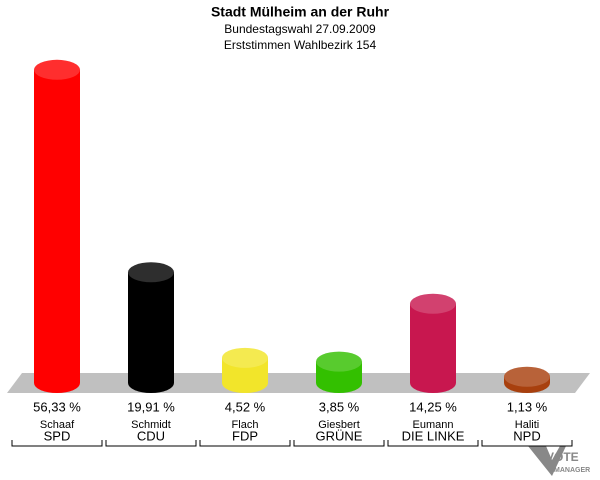  I want to click on logo-text: VOTE, so click(562, 457).